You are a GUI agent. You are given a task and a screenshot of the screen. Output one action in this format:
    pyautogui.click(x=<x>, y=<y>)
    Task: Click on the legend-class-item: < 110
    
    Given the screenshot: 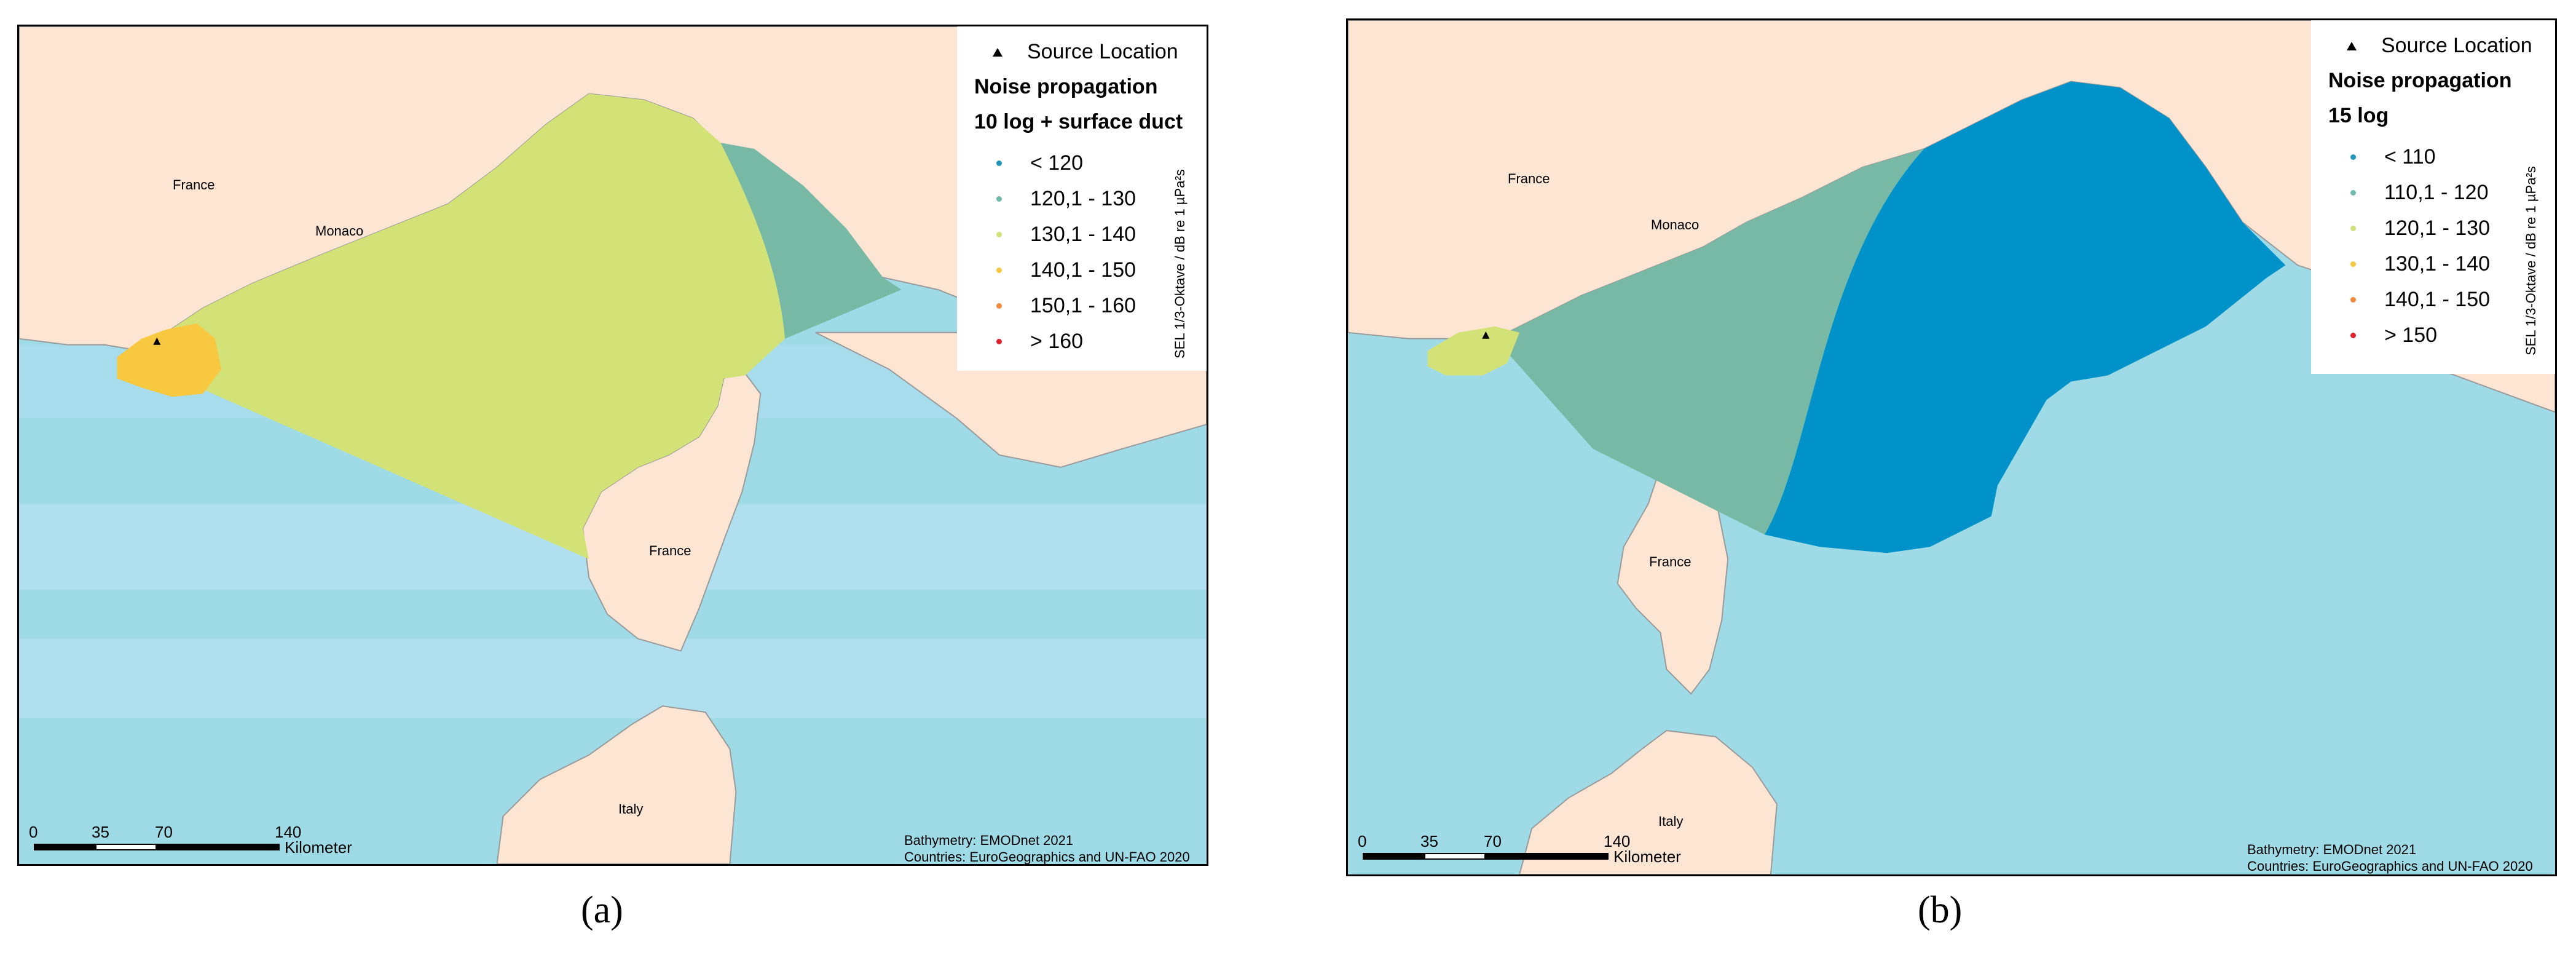 What is the action you would take?
    pyautogui.click(x=2437, y=157)
    